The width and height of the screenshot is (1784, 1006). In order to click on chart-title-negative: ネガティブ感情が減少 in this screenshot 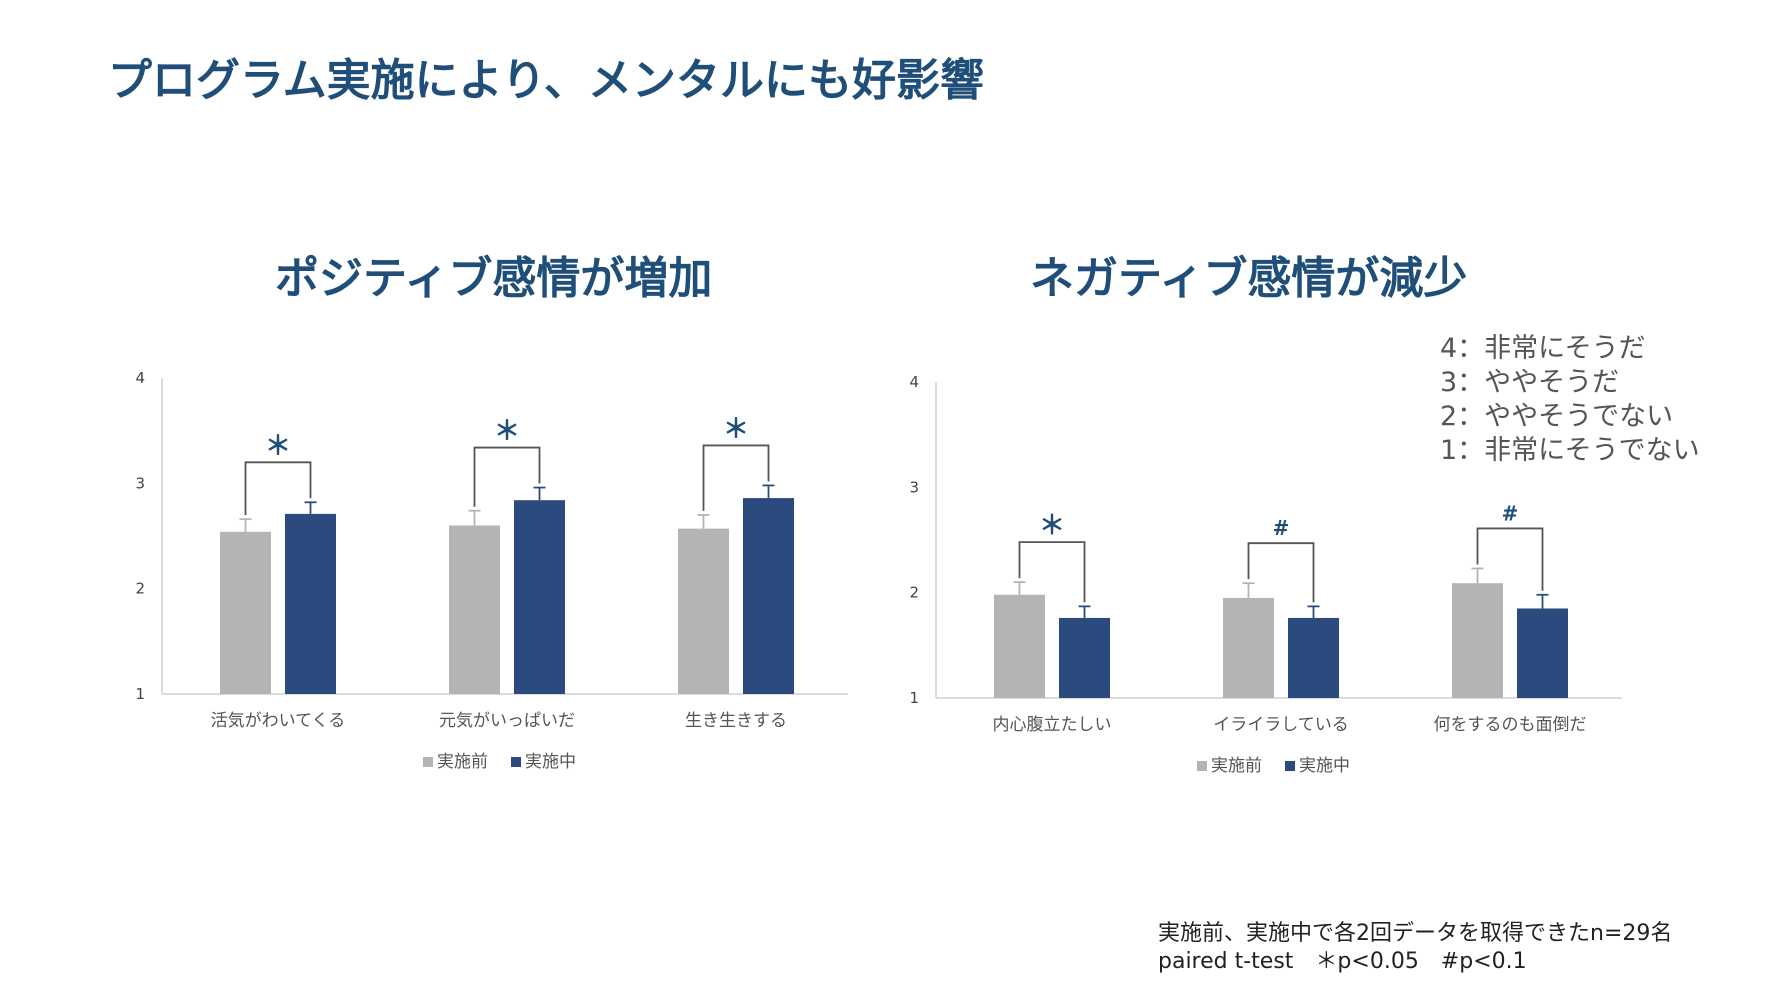, I will do `click(1249, 278)`.